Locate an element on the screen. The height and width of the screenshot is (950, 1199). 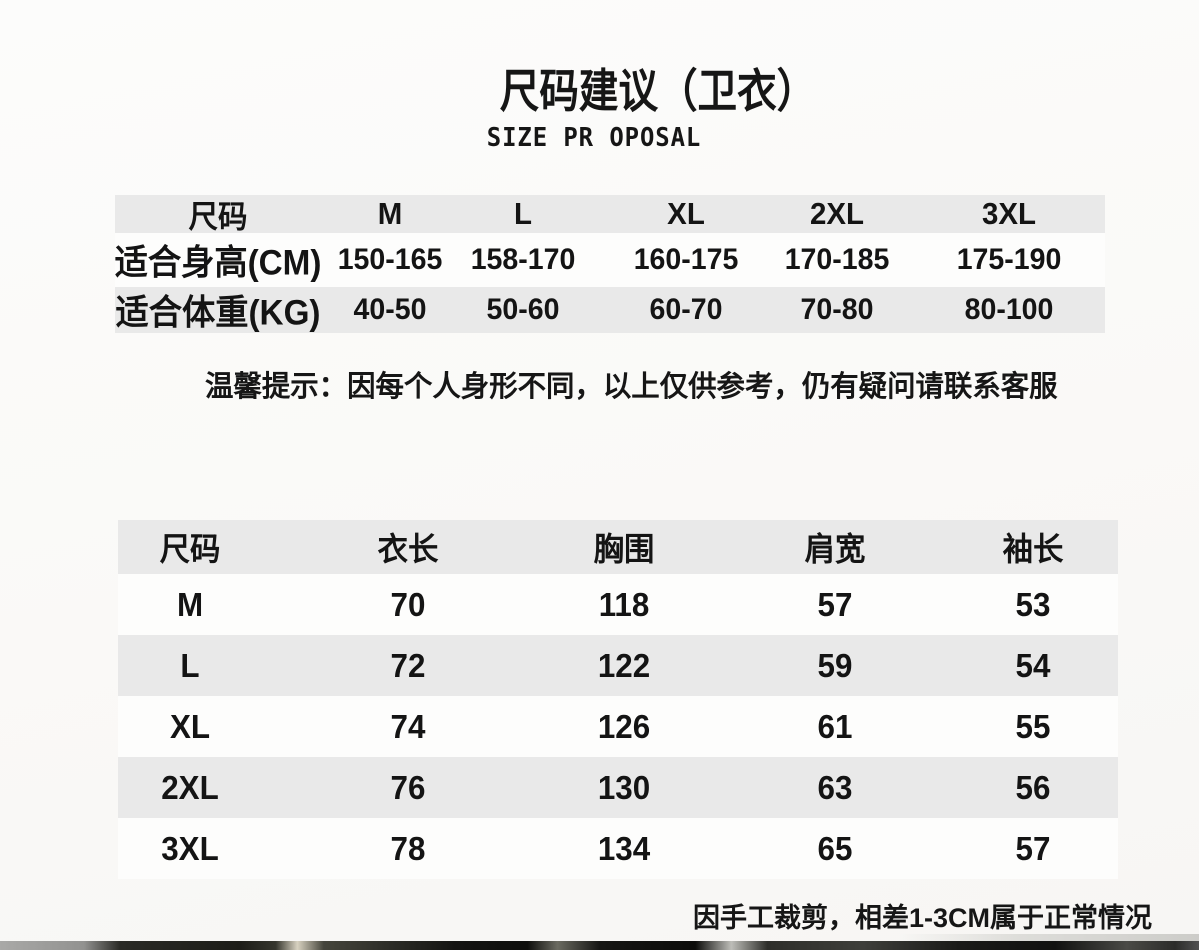
size-table-cell: M is located at coordinates (390, 213).